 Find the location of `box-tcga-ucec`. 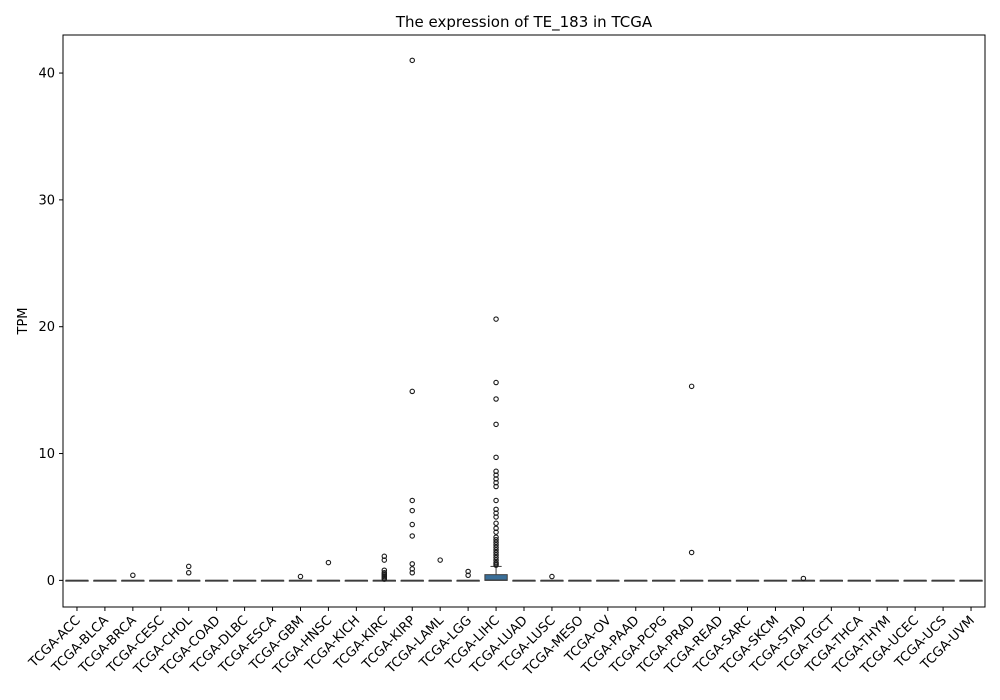

box-tcga-ucec is located at coordinates (915, 580).